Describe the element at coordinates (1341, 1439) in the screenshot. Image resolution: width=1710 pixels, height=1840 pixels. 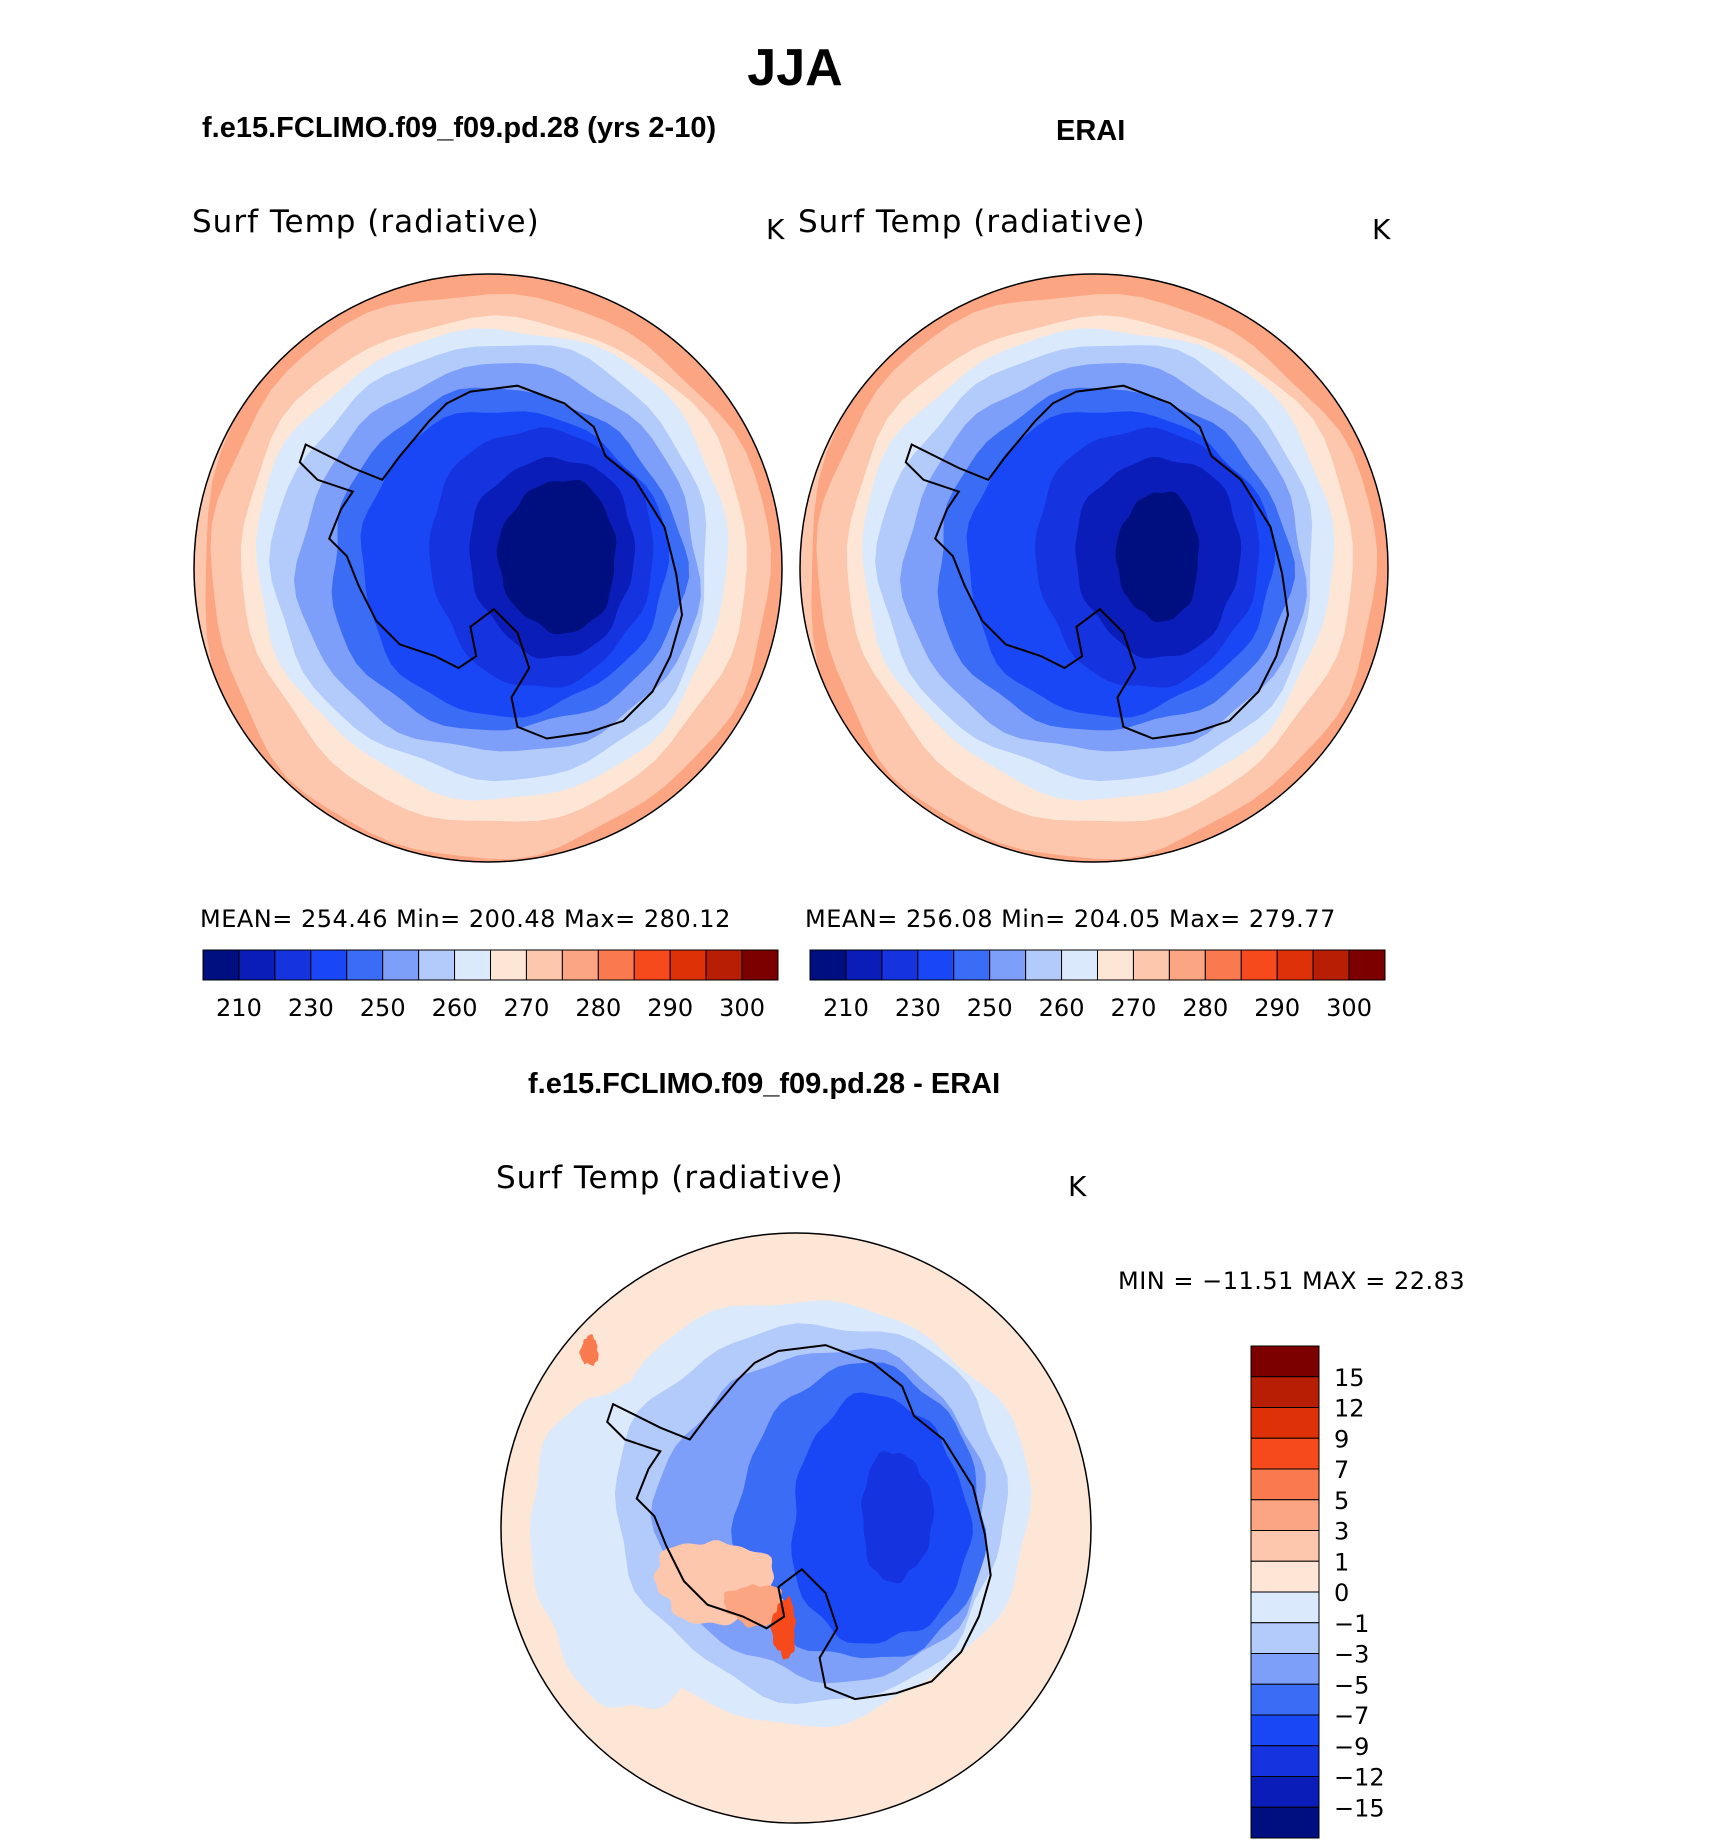
I see `colorbar-tick-label: 9` at that location.